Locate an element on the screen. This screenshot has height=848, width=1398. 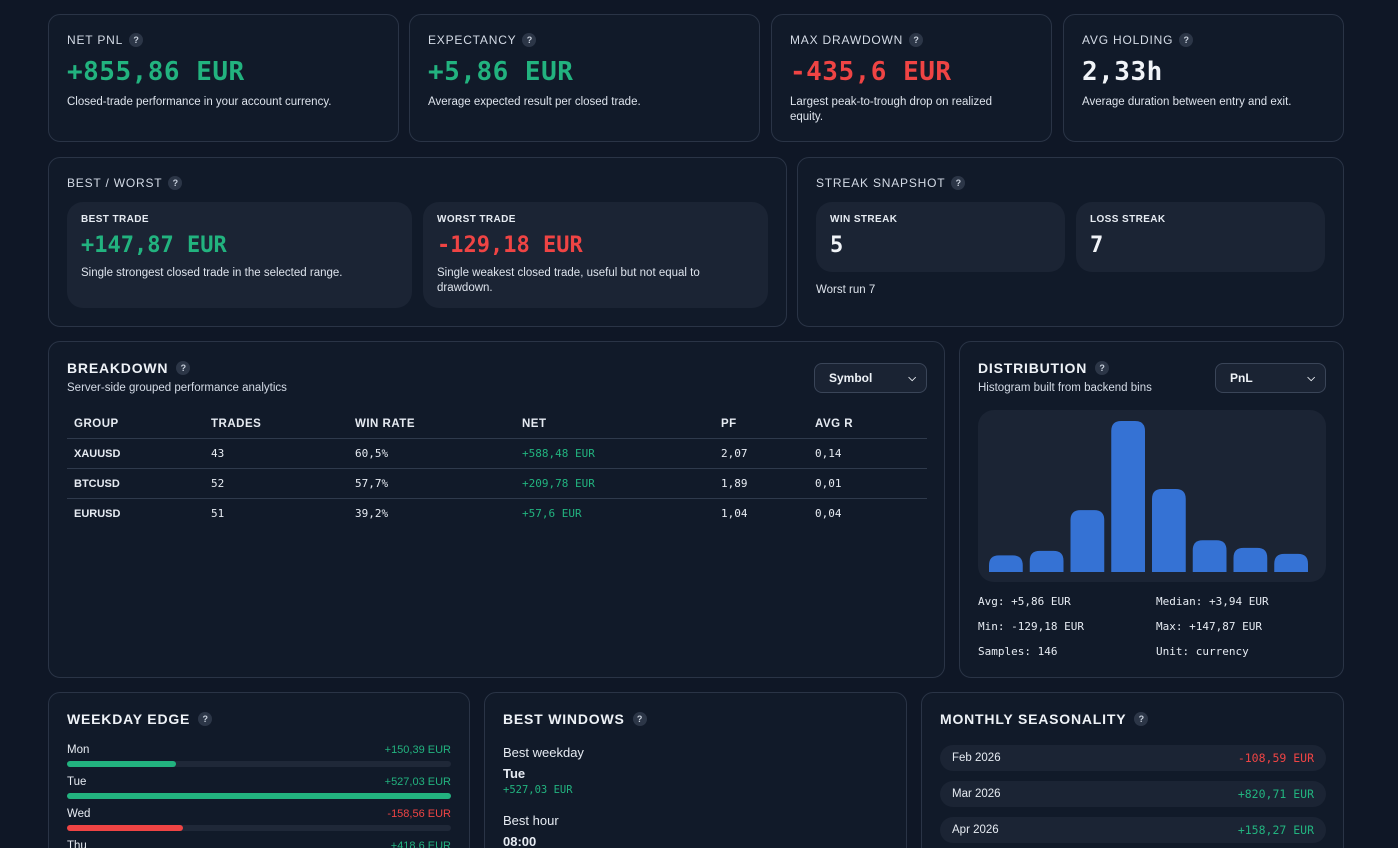
stat-unit: Unit: currency is located at coordinates (1202, 651).